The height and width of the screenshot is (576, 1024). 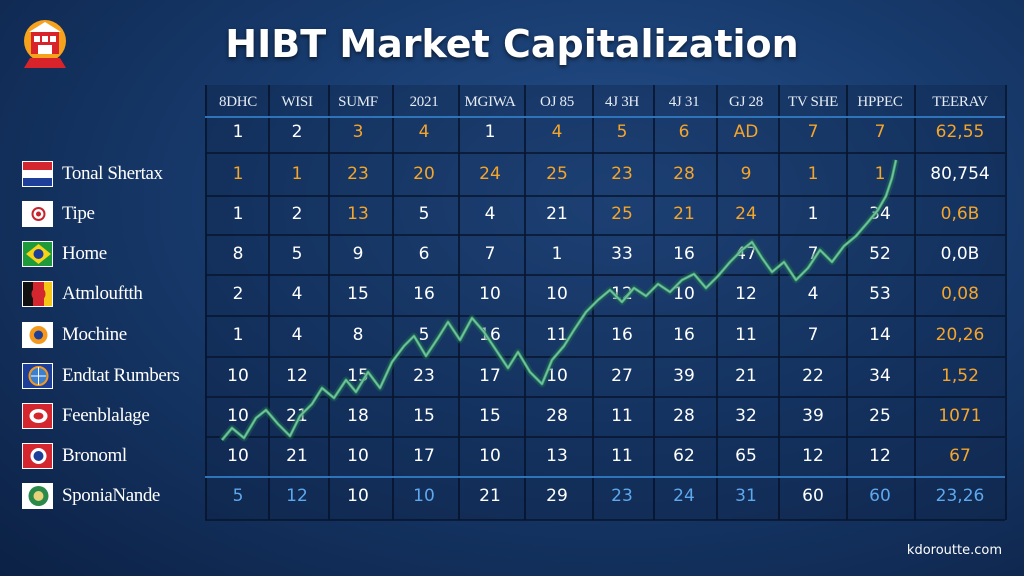 I want to click on column-header: HPPEC, so click(x=880, y=102).